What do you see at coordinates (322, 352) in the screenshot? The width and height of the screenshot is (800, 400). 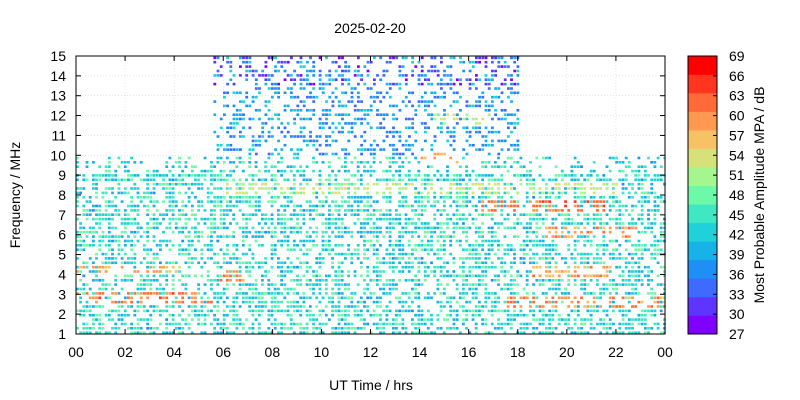 I see `x-tick-label: 10` at bounding box center [322, 352].